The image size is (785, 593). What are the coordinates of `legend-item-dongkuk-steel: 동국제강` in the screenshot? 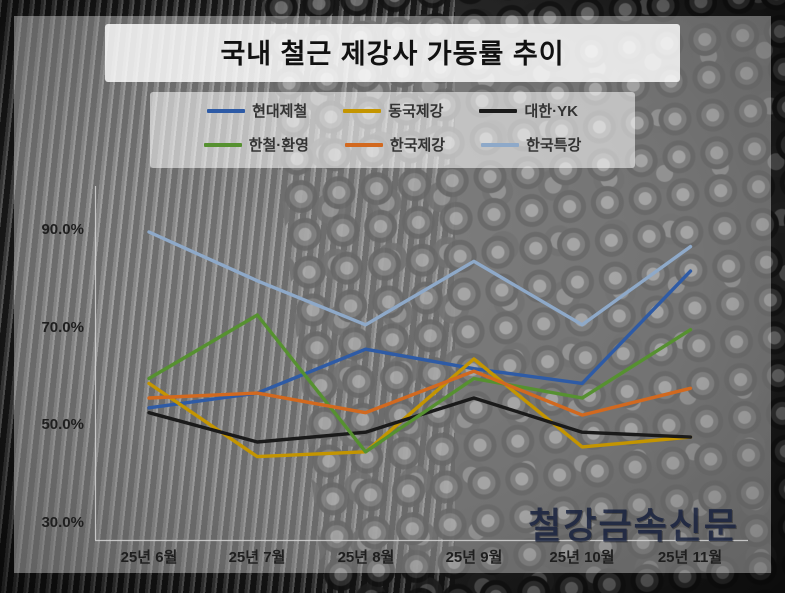 It's located at (393, 110).